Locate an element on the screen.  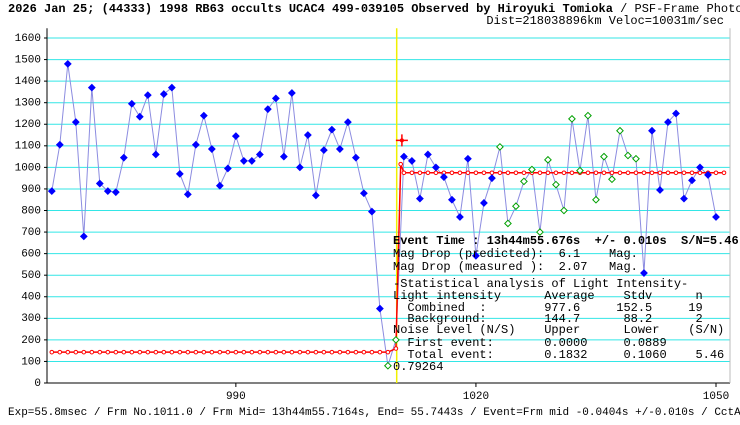
y-tick-label: 600 is located at coordinates (31, 255).